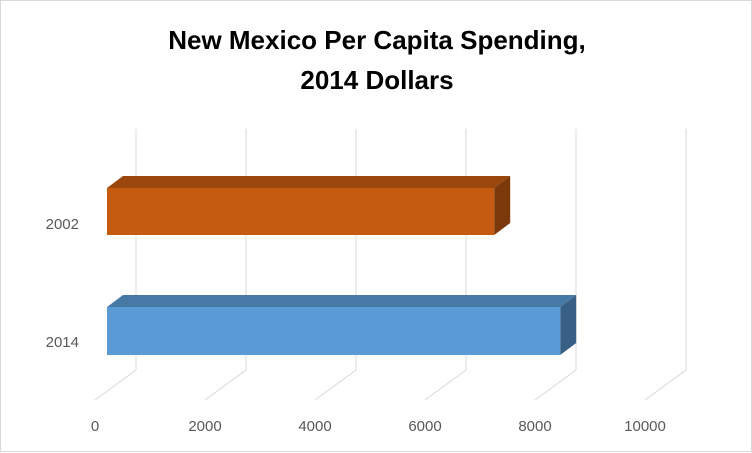 The image size is (752, 453). I want to click on x-tick-label: 0, so click(95, 426).